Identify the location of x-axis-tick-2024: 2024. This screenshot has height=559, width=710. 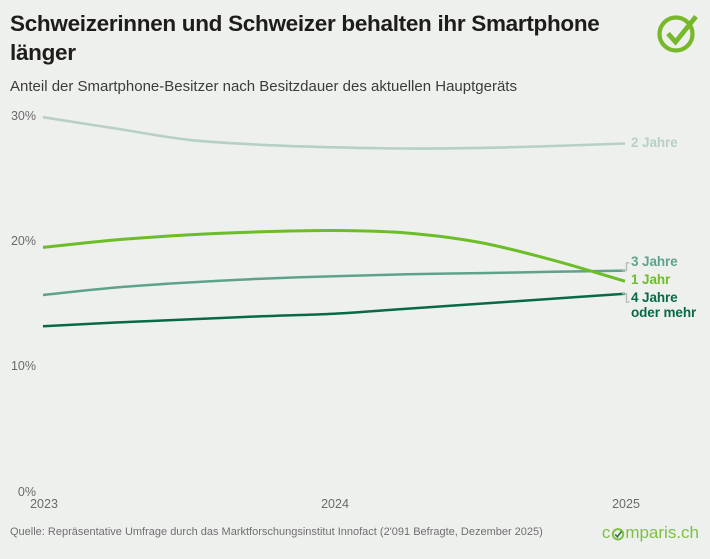
(335, 504).